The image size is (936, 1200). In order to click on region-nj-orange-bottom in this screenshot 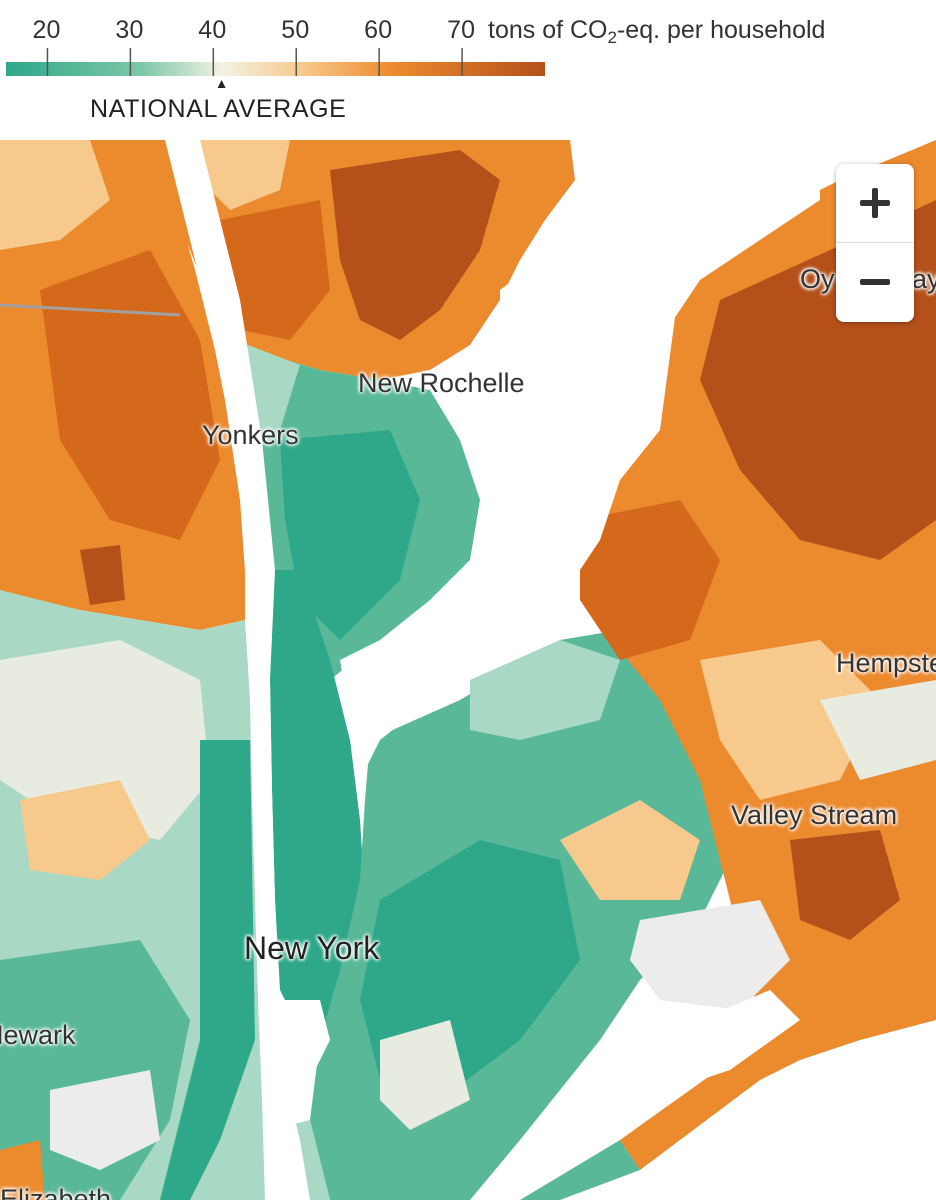, I will do `click(22, 1170)`.